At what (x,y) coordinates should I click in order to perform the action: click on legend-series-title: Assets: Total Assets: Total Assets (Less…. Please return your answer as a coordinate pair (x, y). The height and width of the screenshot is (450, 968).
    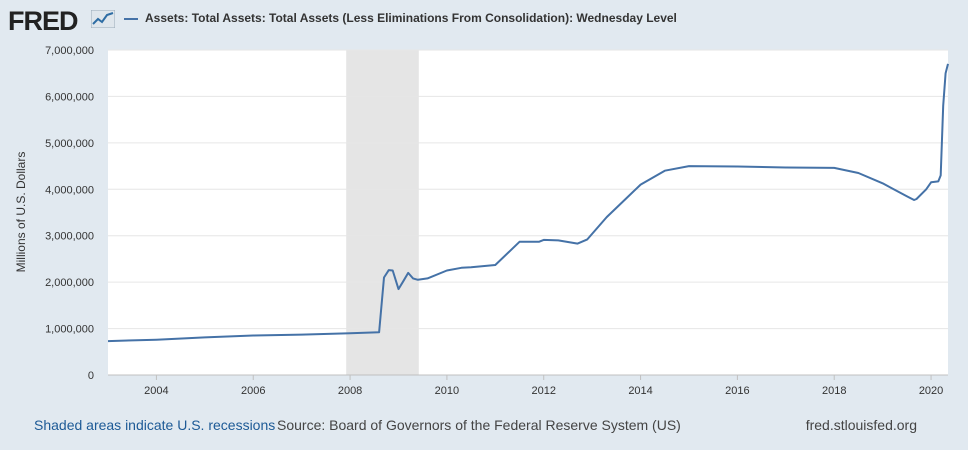
    Looking at the image, I should click on (411, 18).